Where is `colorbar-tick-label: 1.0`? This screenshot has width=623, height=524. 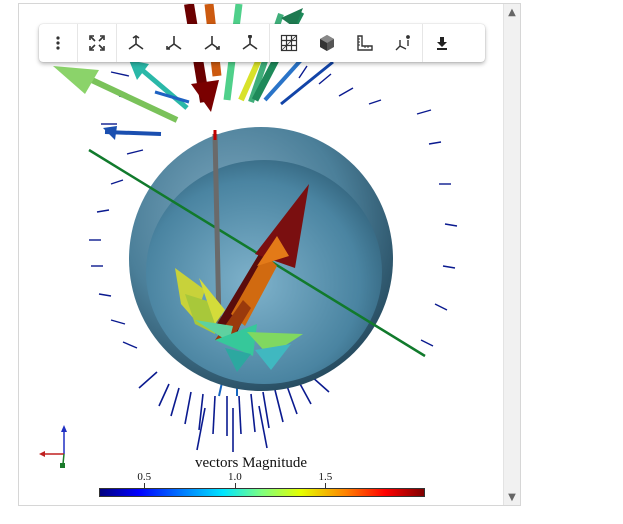 colorbar-tick-label: 1.0 is located at coordinates (234, 477).